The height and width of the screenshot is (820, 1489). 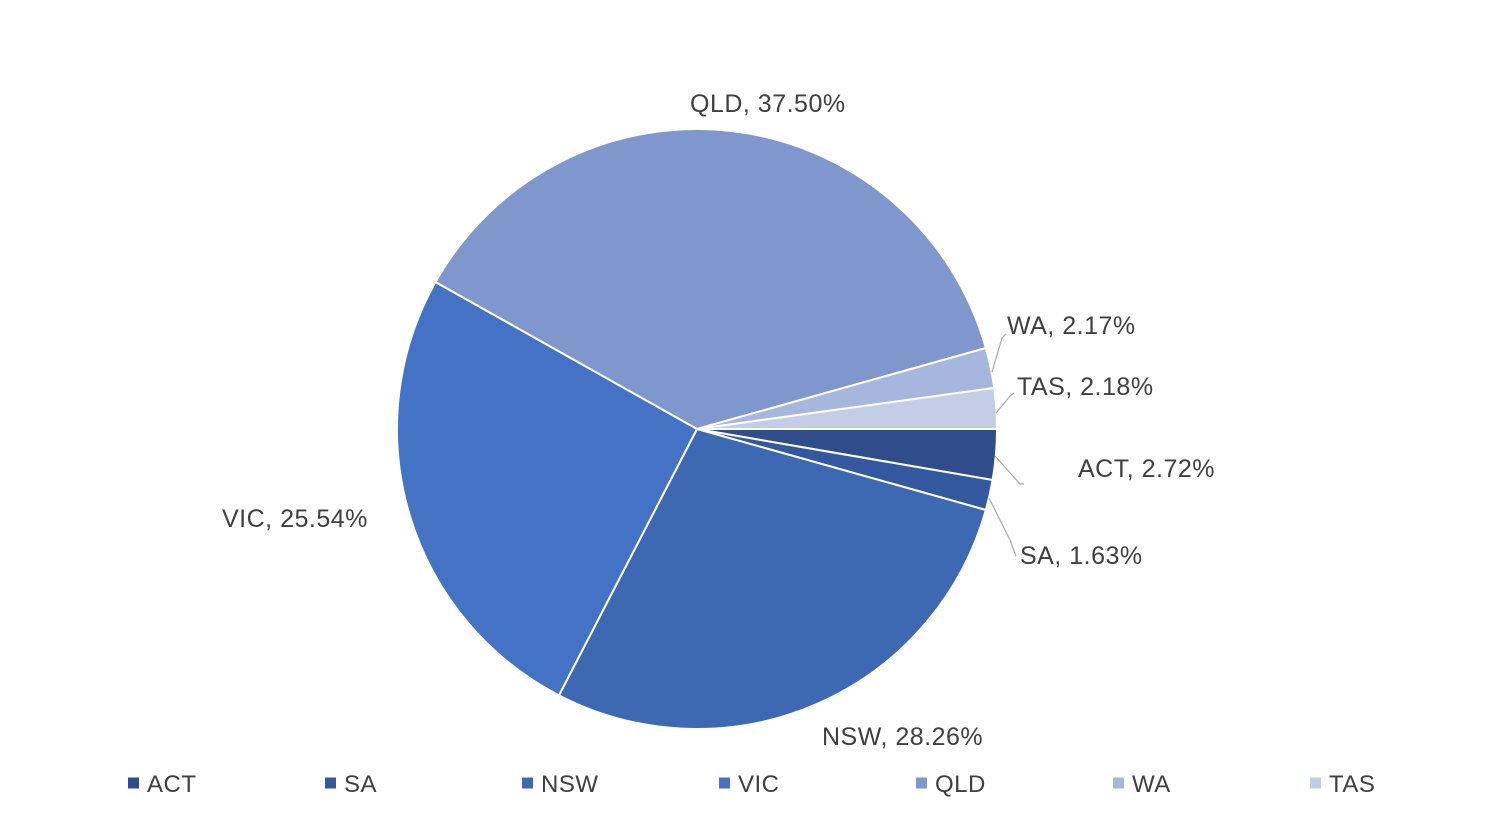 I want to click on legend-label-sa: SA, so click(x=360, y=784).